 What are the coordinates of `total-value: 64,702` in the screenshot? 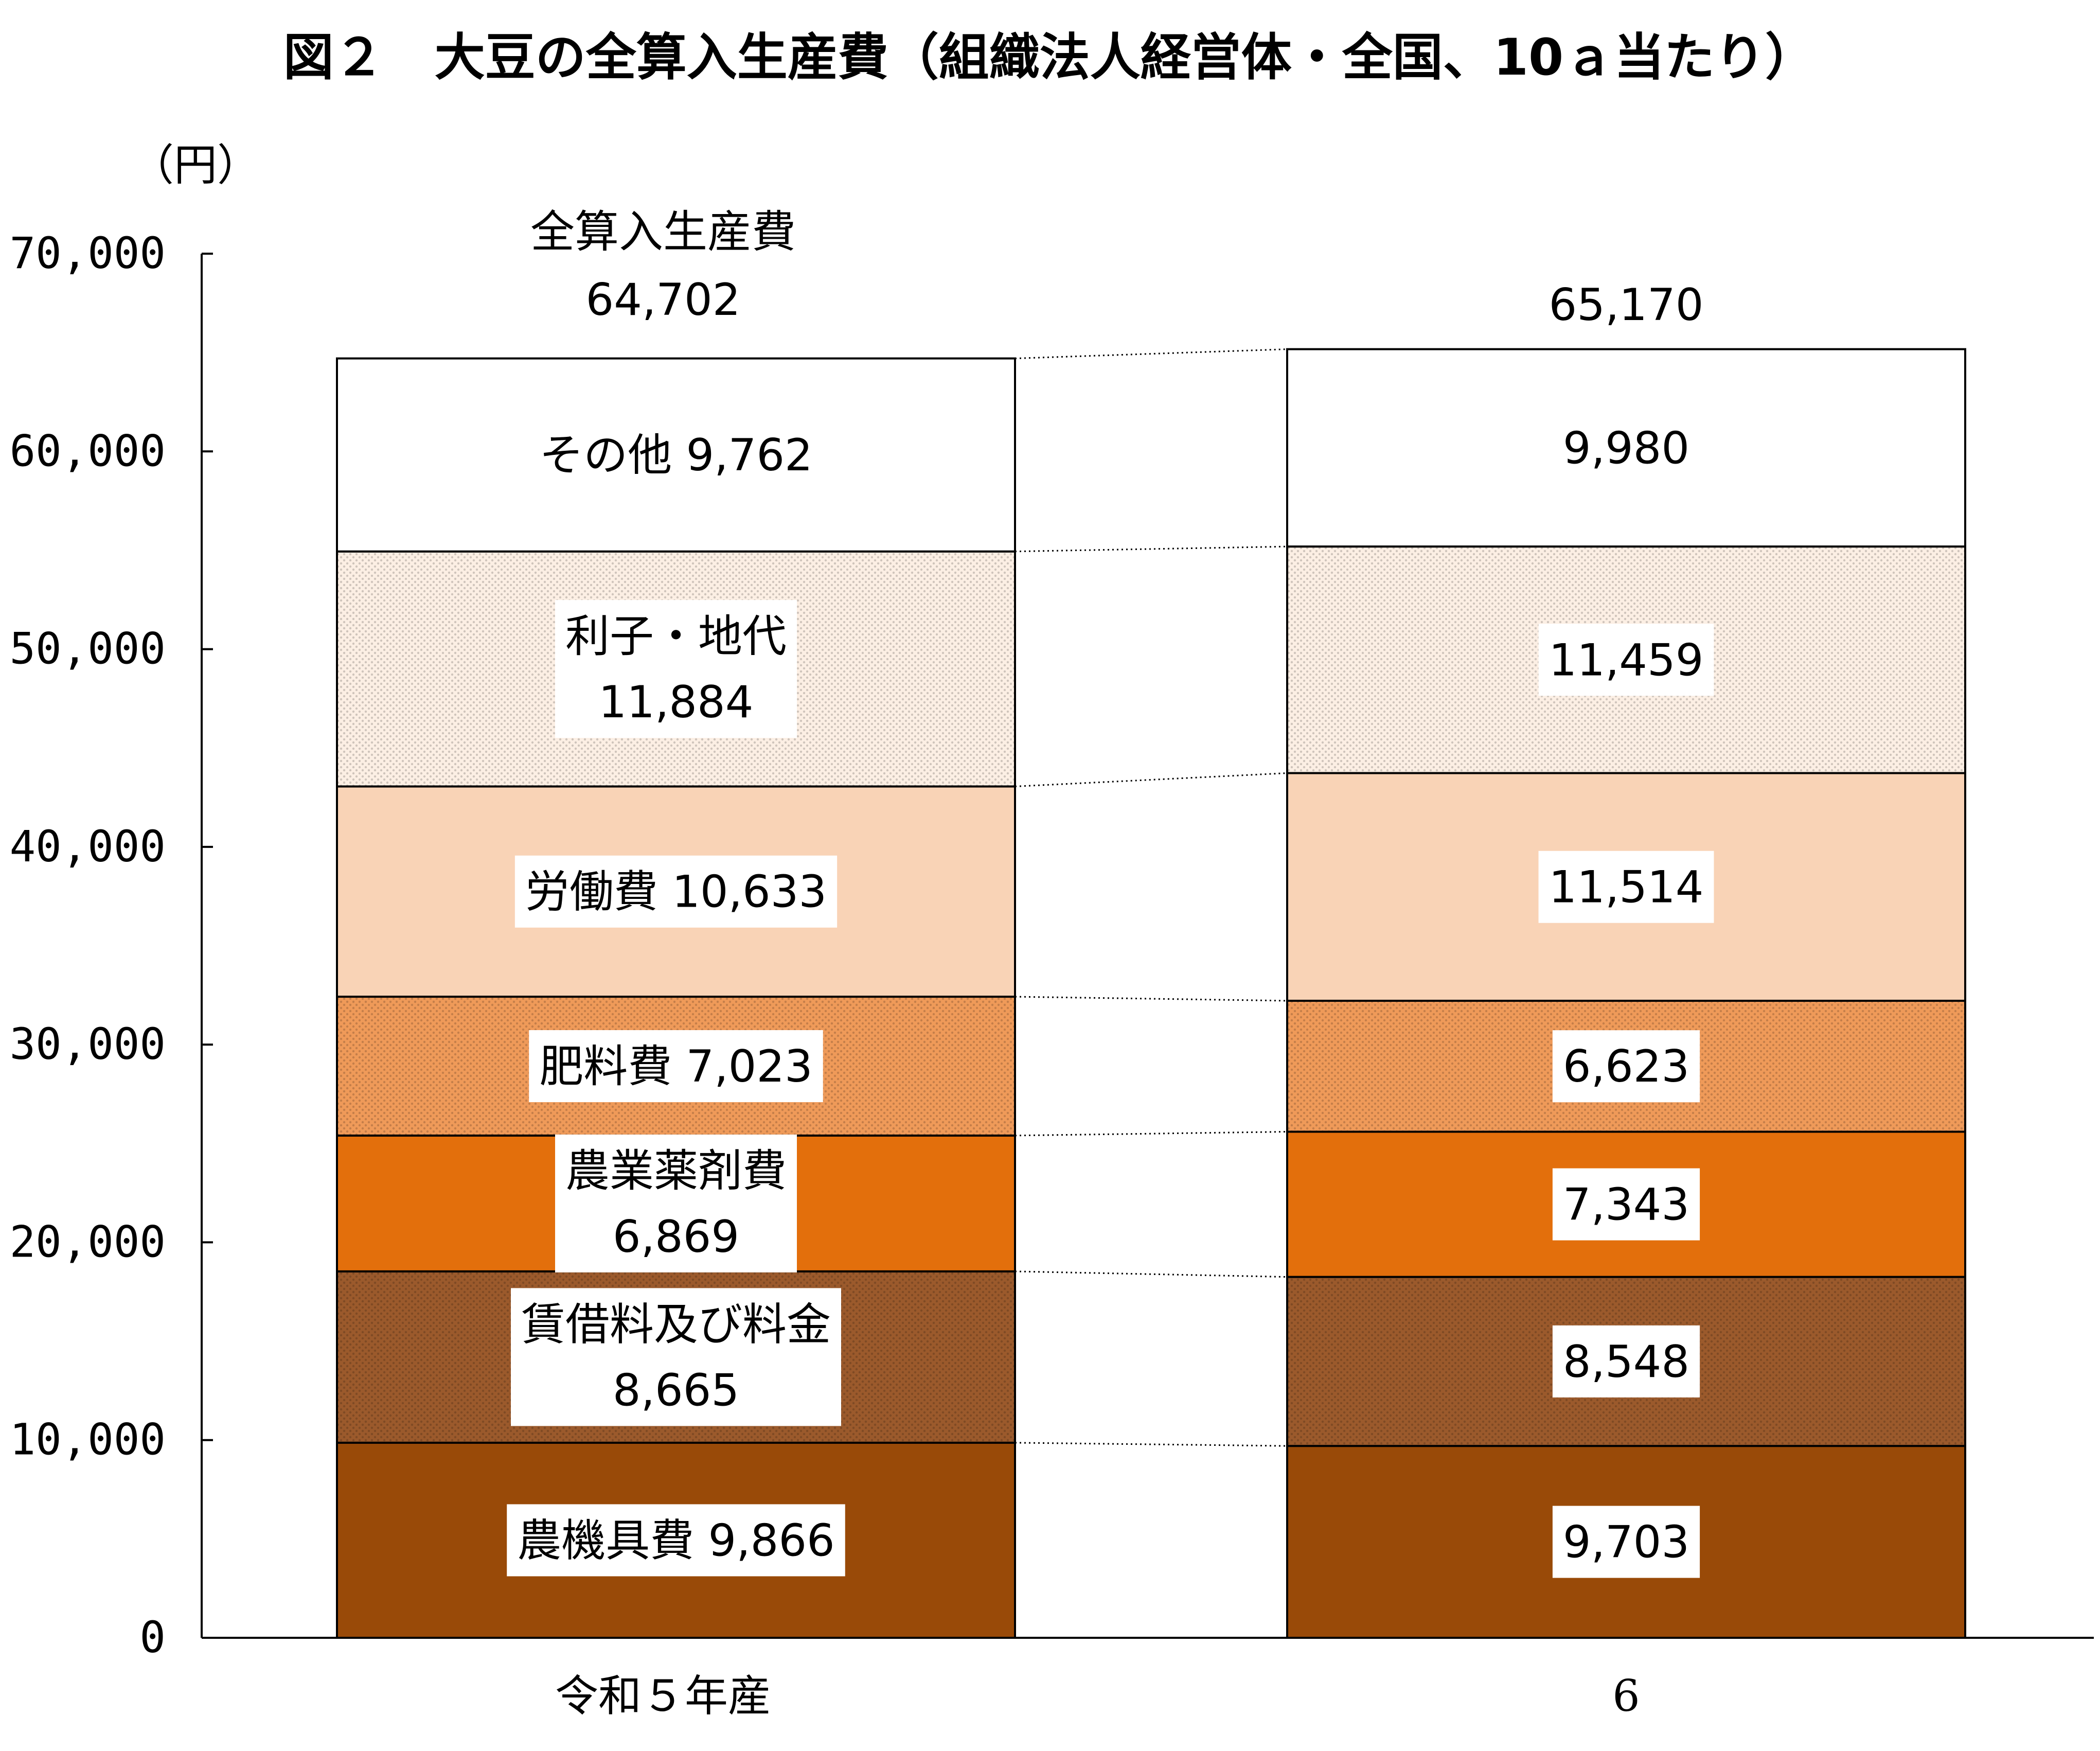 It's located at (663, 300).